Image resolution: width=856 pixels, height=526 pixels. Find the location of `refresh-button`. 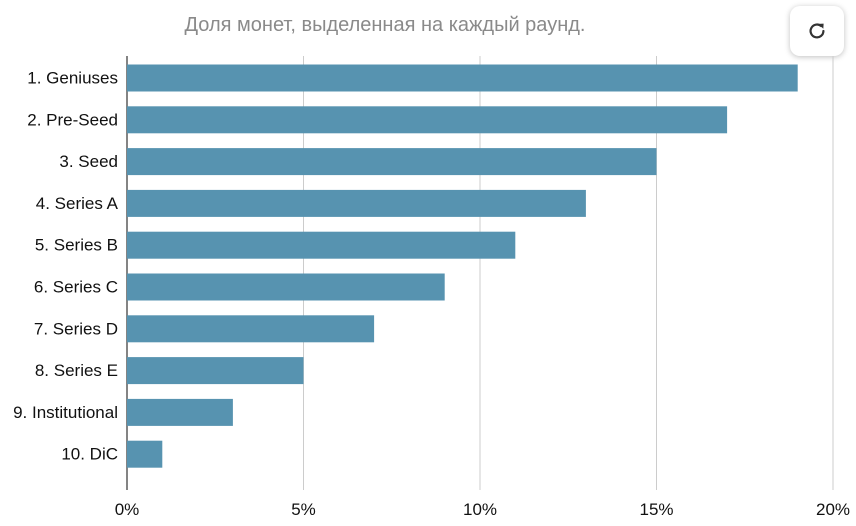

refresh-button is located at coordinates (817, 31).